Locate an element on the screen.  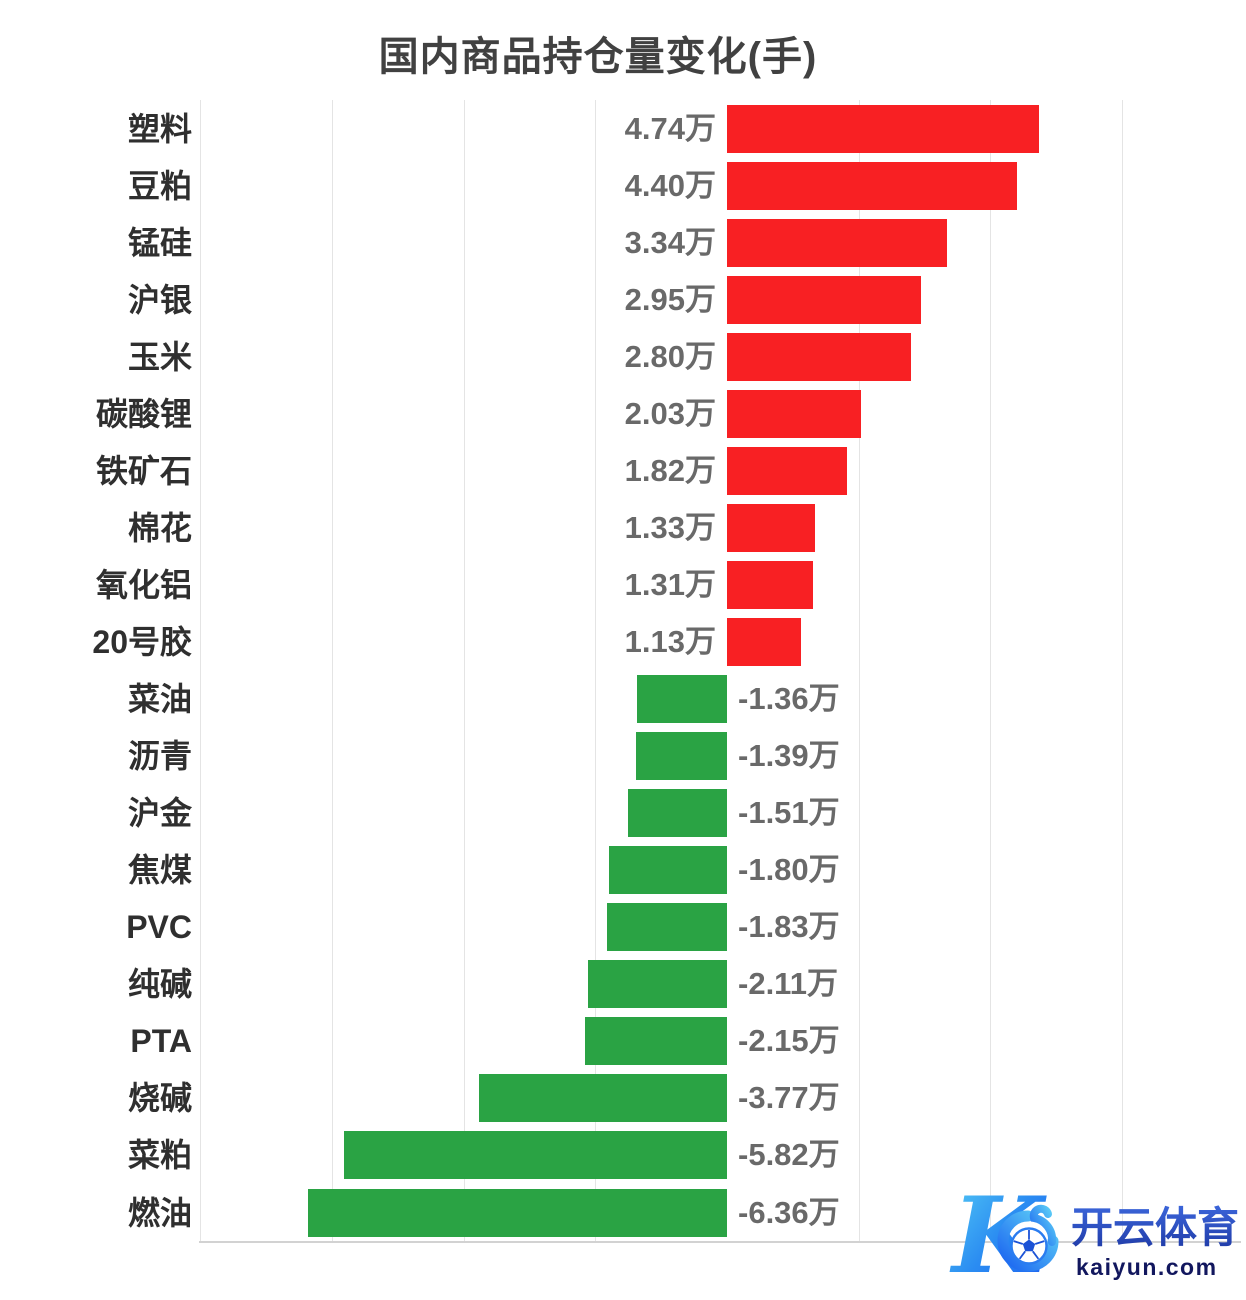
category-label: 菜粕 is located at coordinates (159, 1155).